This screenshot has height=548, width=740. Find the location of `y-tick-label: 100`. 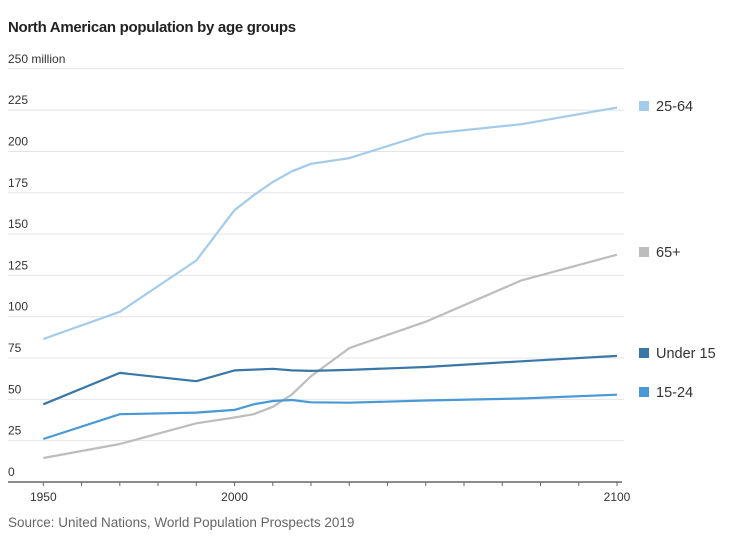

y-tick-label: 100 is located at coordinates (18, 307).